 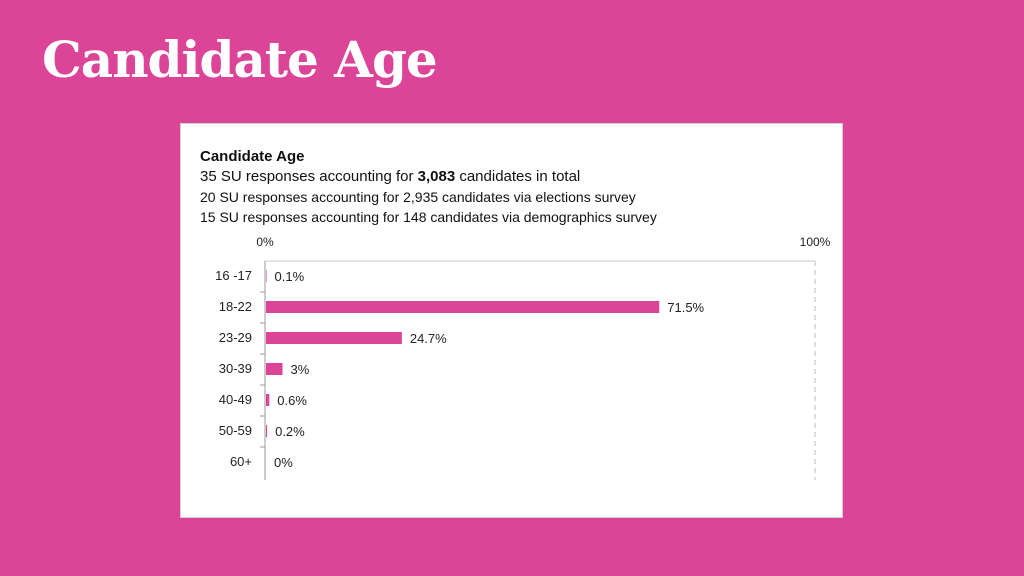 What do you see at coordinates (252, 156) in the screenshot?
I see `chart-title: Candidate Age` at bounding box center [252, 156].